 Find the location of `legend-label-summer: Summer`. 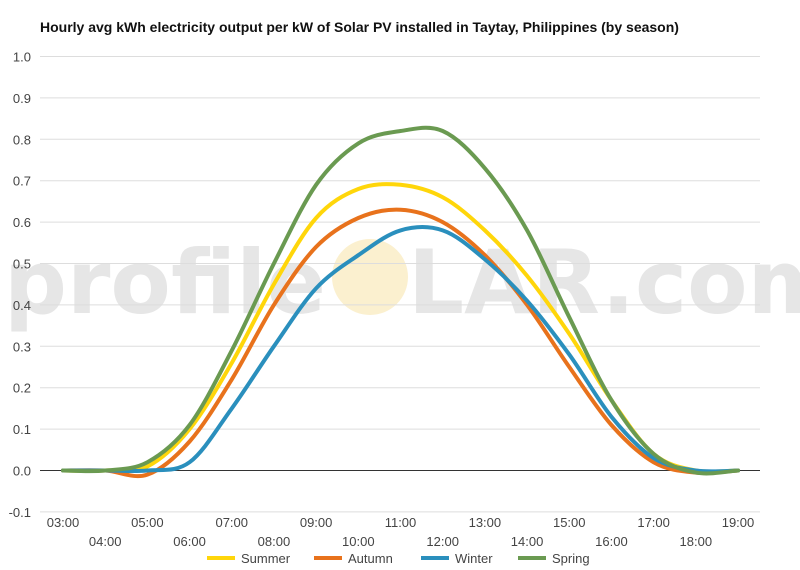

legend-label-summer: Summer is located at coordinates (266, 558).